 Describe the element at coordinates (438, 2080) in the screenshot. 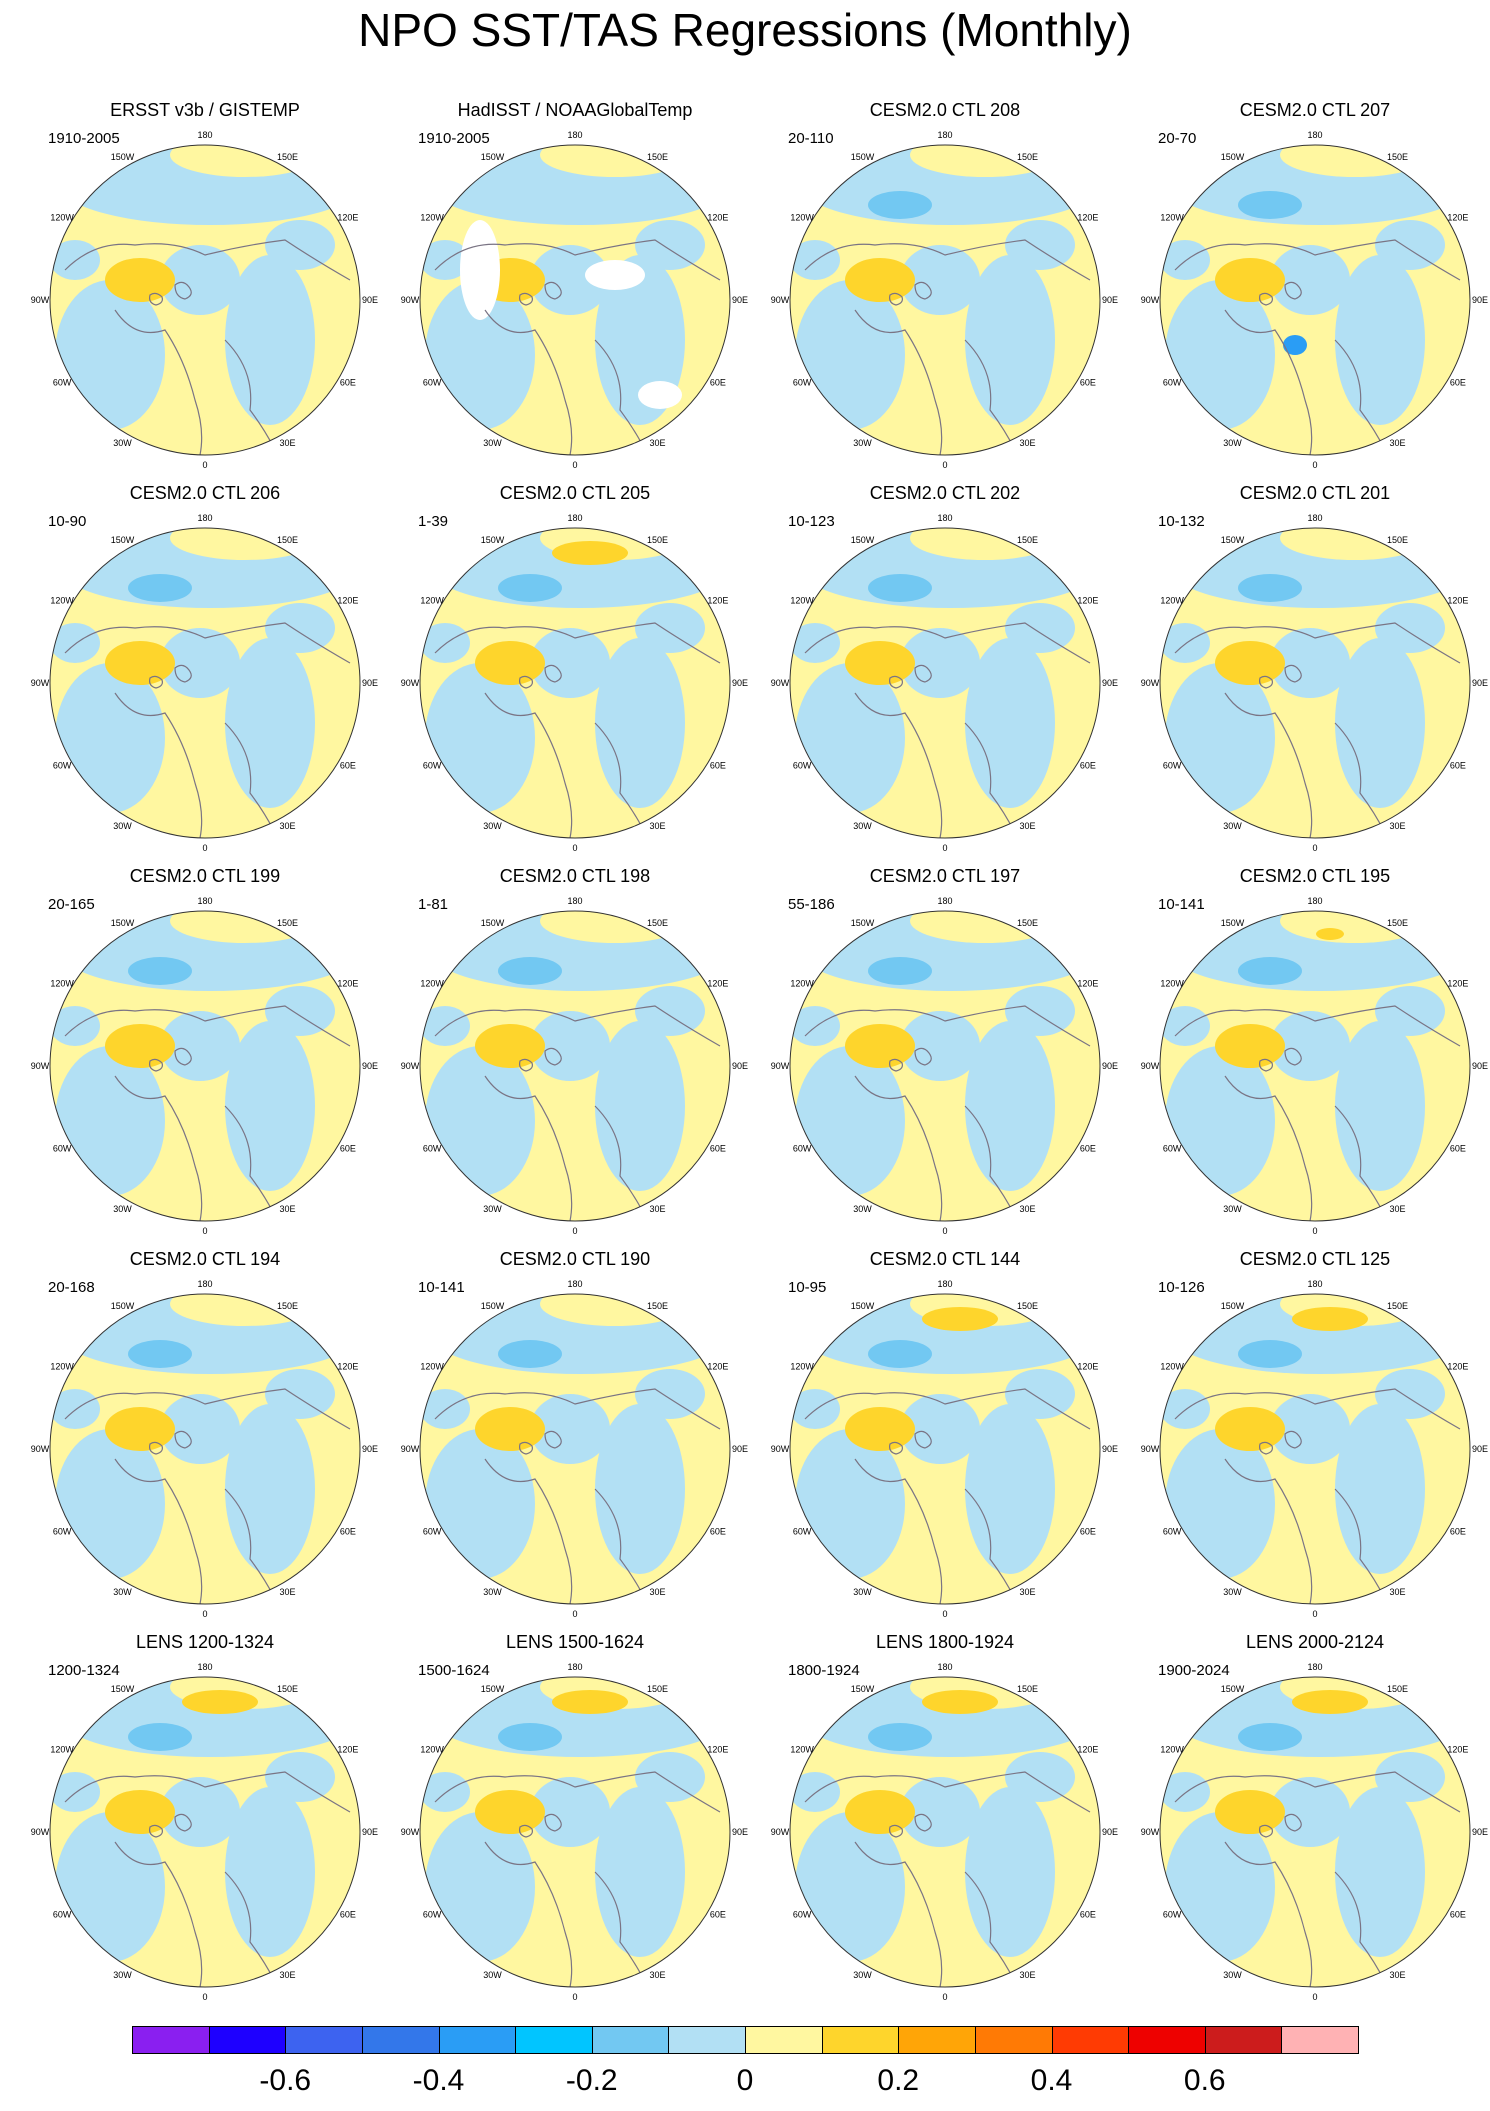

I see `colorbar-tick-label: -0.4` at that location.